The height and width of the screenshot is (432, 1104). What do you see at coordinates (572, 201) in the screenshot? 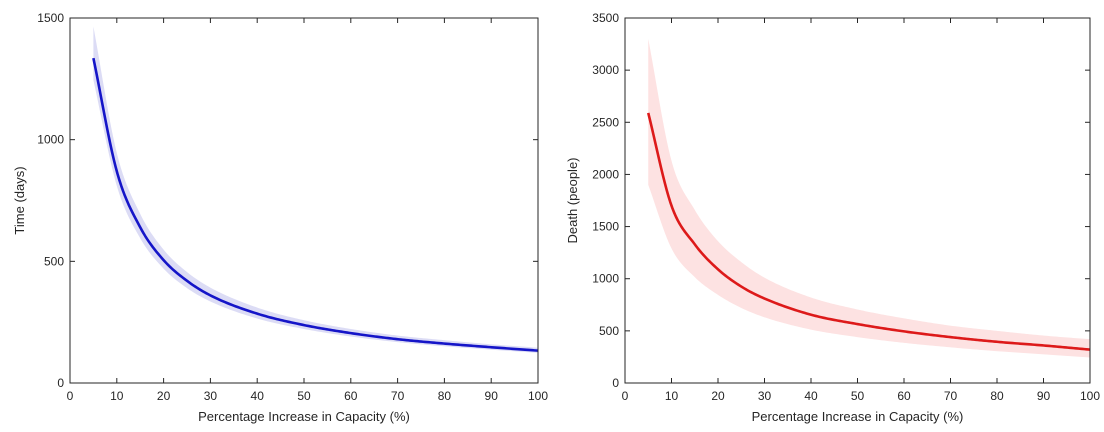
I see `y-axis-label: Death (people)` at bounding box center [572, 201].